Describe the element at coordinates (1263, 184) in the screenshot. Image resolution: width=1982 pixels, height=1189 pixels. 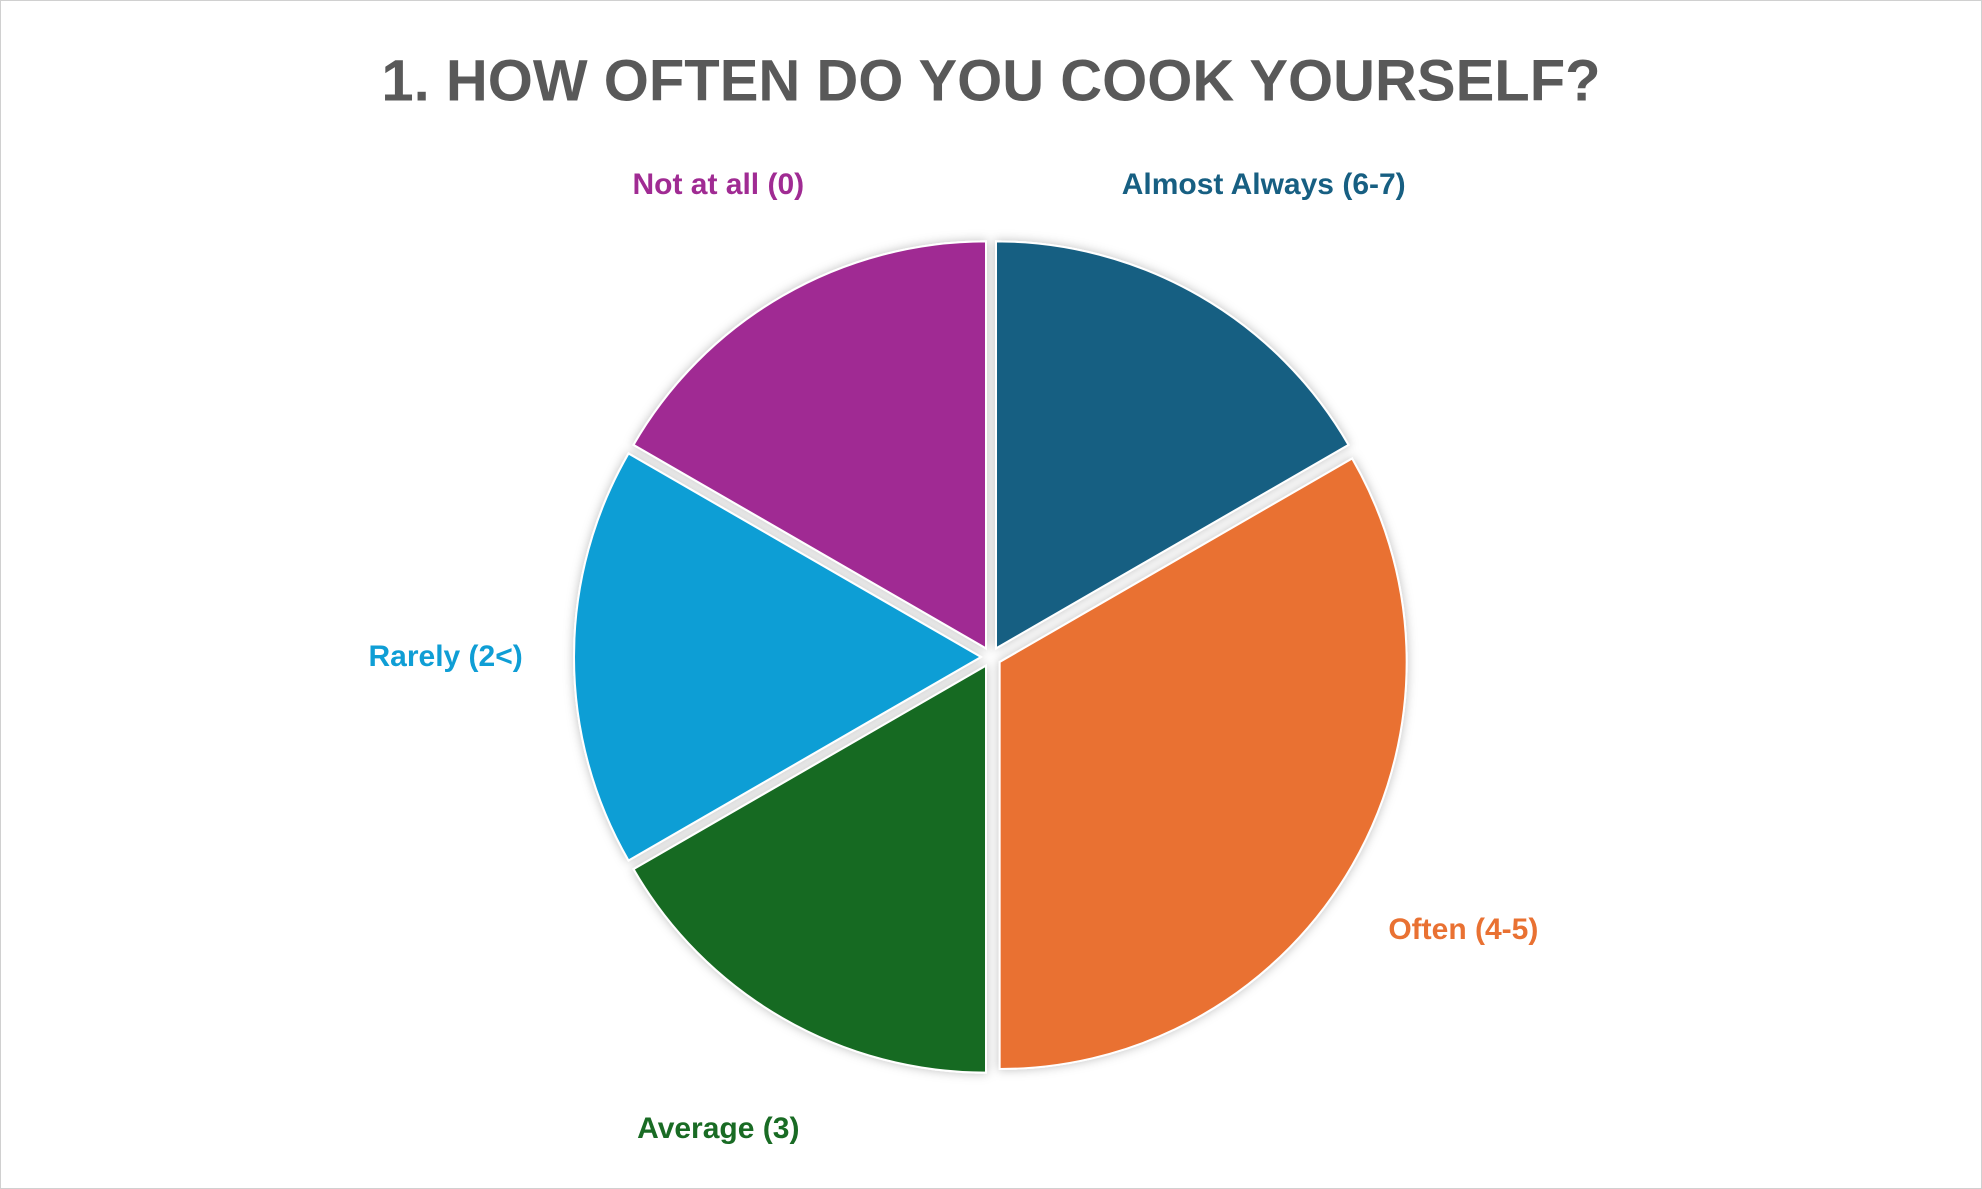
I see `slice-label: Almost Always (6-7)` at that location.